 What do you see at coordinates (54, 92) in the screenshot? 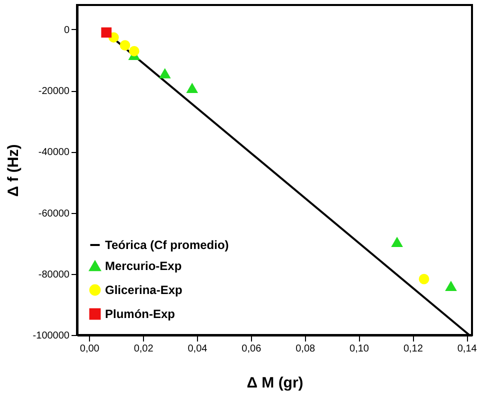
I see `y-tick-label: -20000` at bounding box center [54, 92].